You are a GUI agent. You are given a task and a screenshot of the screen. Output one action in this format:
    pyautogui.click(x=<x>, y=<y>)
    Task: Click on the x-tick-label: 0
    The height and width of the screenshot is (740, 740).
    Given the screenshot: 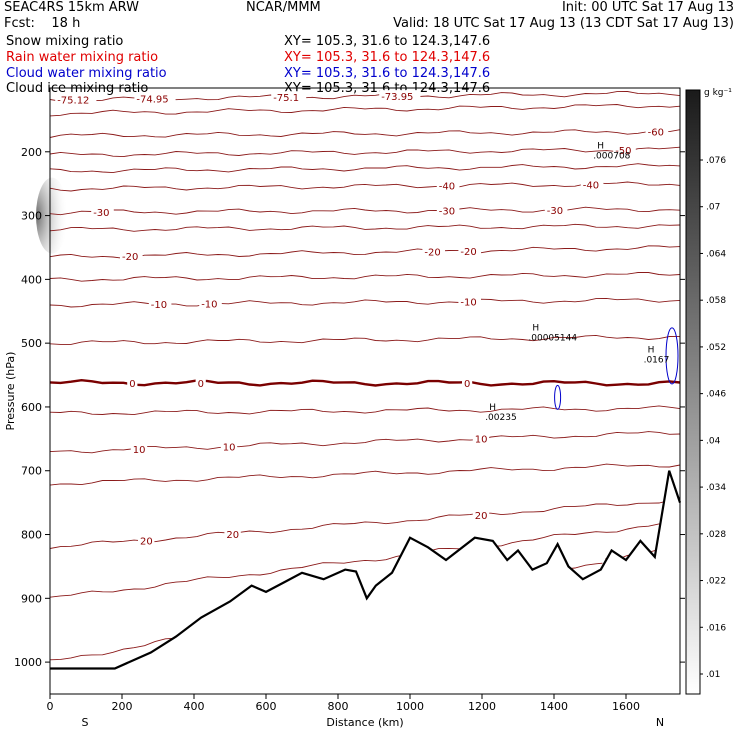 What is the action you would take?
    pyautogui.click(x=50, y=706)
    